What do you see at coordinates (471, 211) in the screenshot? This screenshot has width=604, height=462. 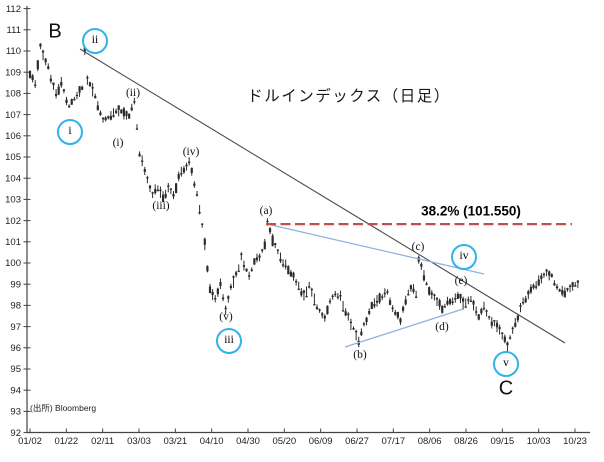 I see `fib-level-label: 38.2% (101.550)` at bounding box center [471, 211].